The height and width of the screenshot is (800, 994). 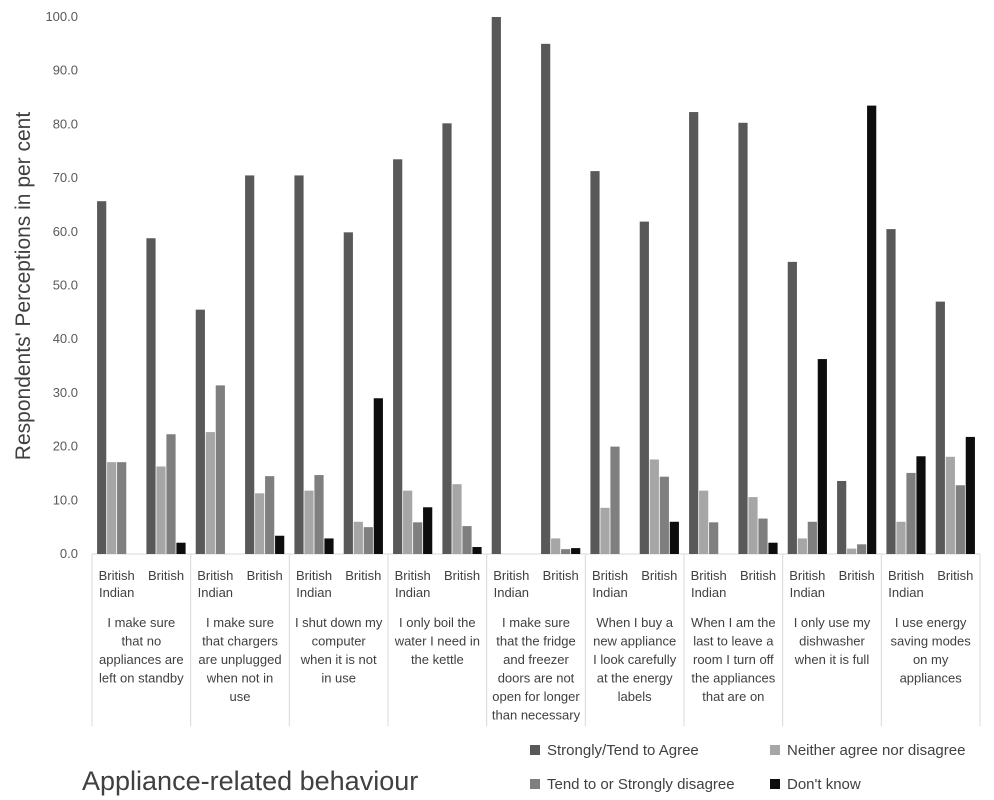 I want to click on group-label: that no, so click(x=141, y=641).